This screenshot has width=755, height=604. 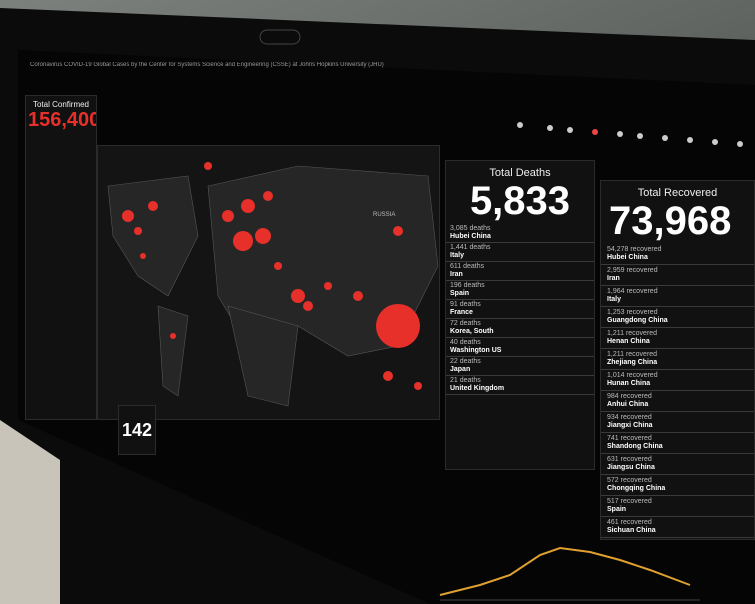 I want to click on recovered-count: 54,278 recovered, so click(x=634, y=249).